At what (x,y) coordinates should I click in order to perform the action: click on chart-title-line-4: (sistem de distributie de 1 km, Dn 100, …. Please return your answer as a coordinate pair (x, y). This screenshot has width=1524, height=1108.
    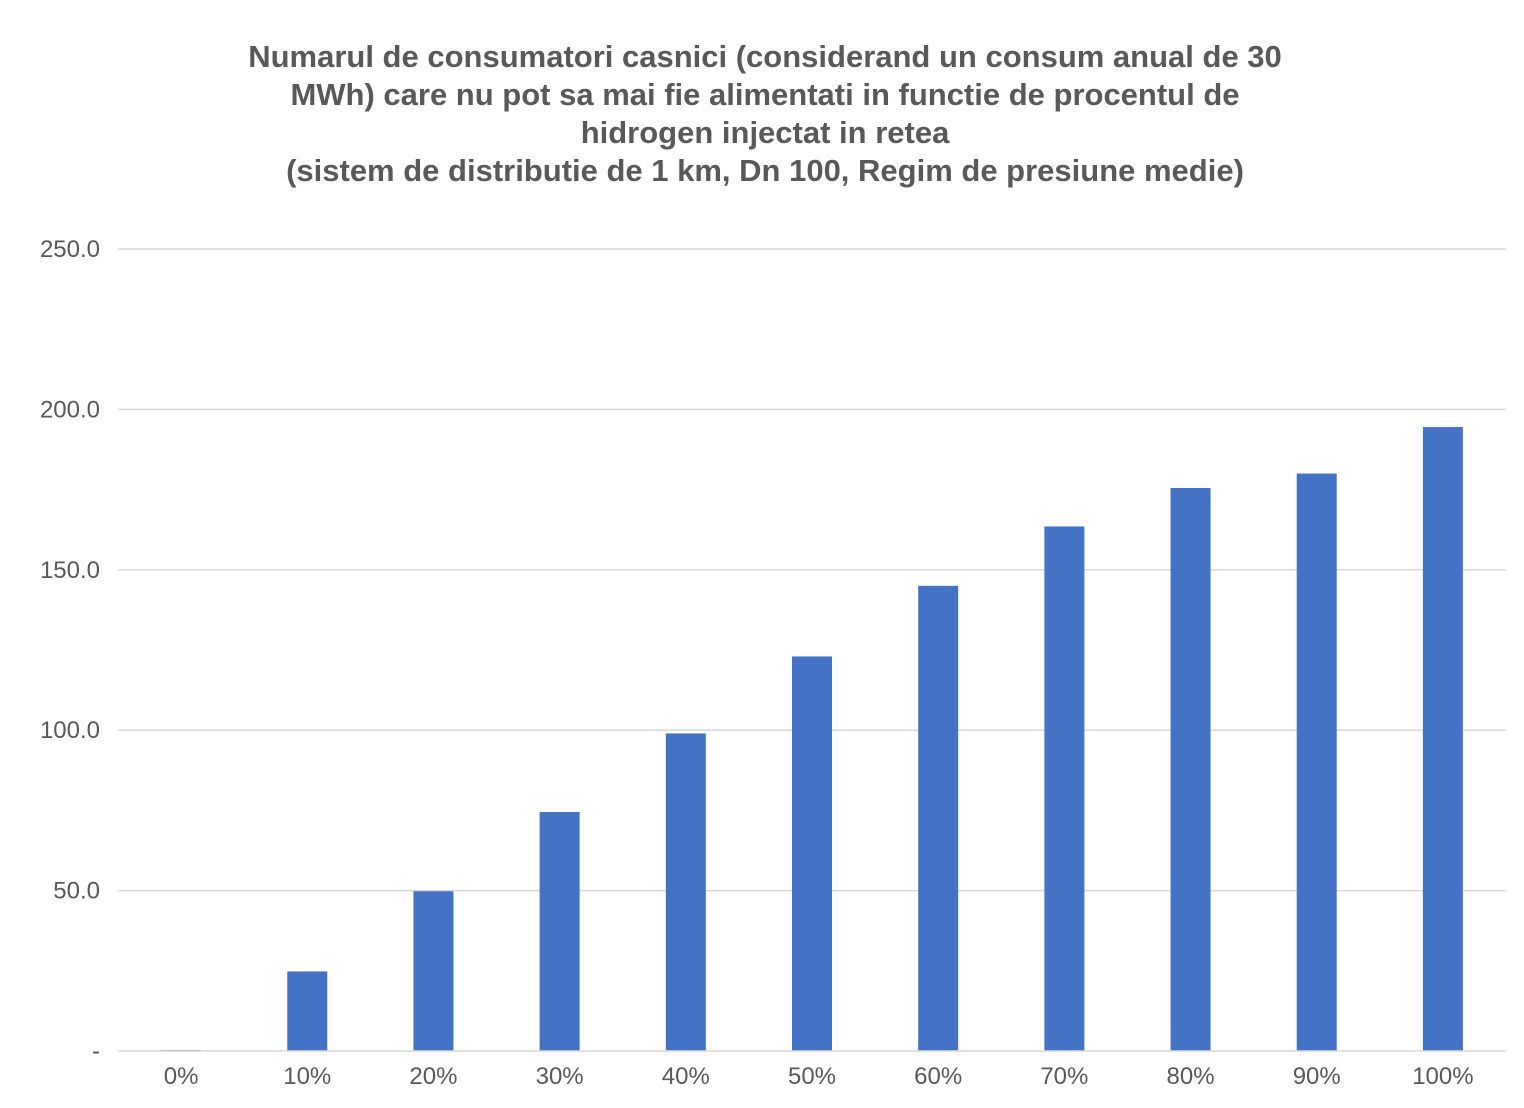
    Looking at the image, I should click on (765, 170).